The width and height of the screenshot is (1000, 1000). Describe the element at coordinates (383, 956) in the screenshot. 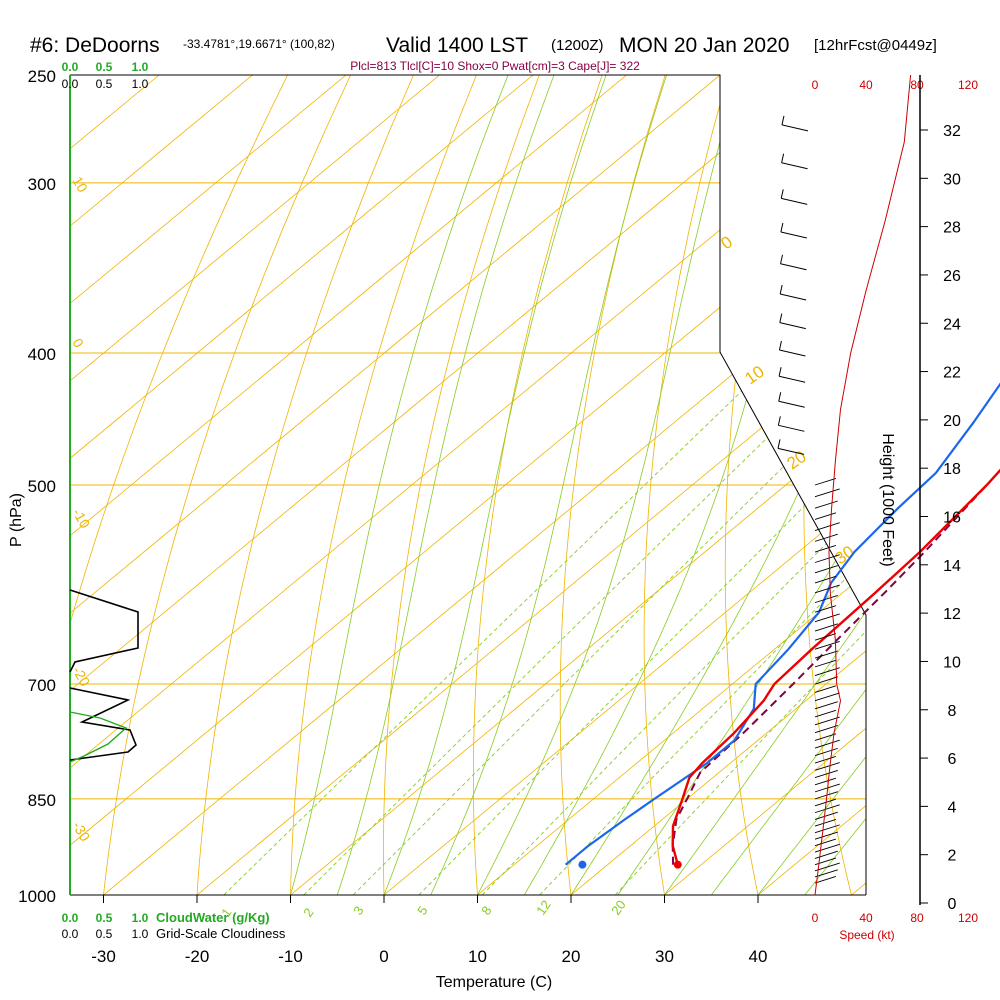

I see `x-tick-label: 0` at that location.